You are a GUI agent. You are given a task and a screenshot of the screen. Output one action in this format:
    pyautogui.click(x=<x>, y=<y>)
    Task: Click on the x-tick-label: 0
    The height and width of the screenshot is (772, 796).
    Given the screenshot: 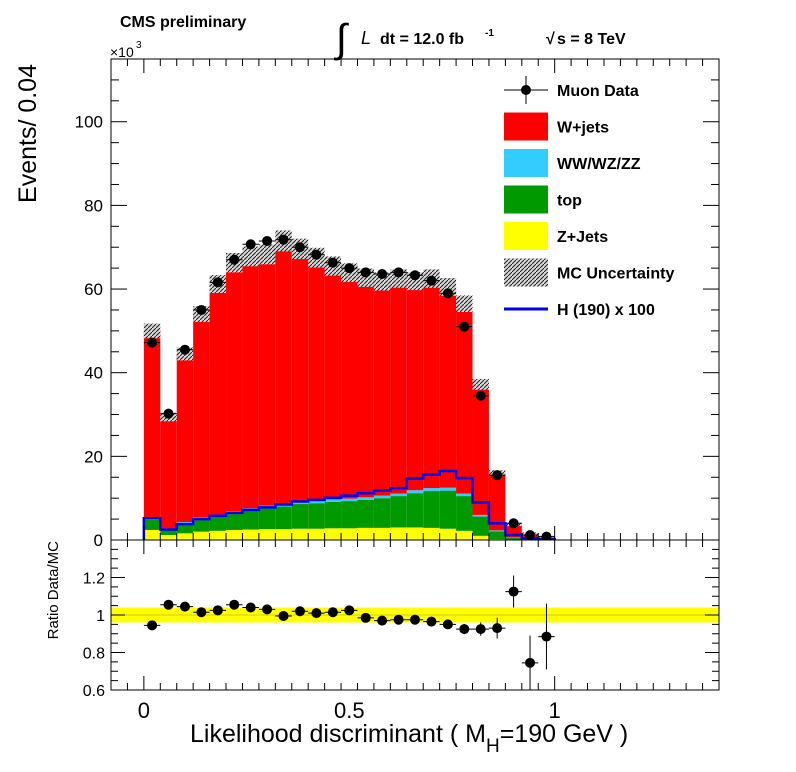 What is the action you would take?
    pyautogui.click(x=144, y=710)
    